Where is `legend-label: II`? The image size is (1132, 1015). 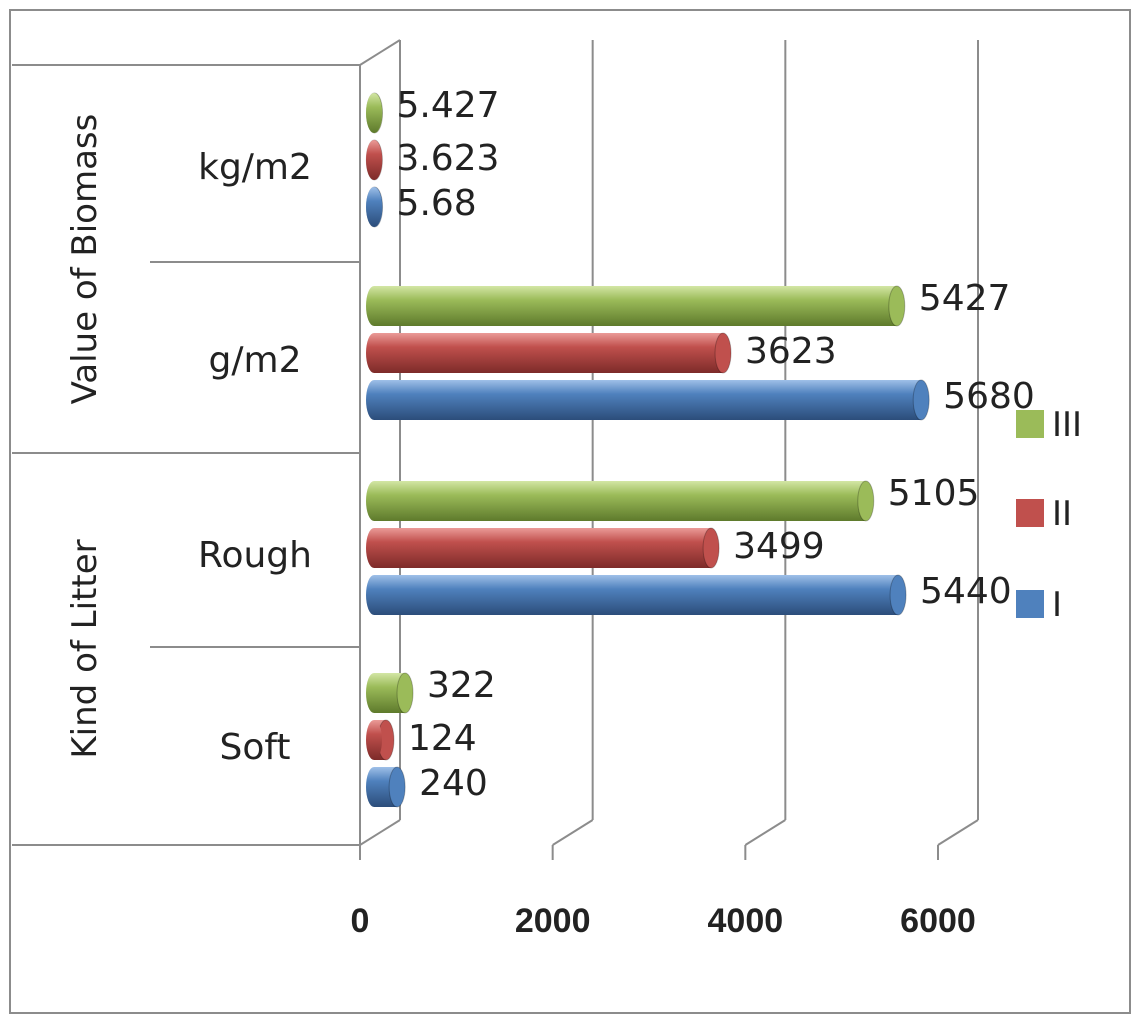
legend-label: II is located at coordinates (1062, 514).